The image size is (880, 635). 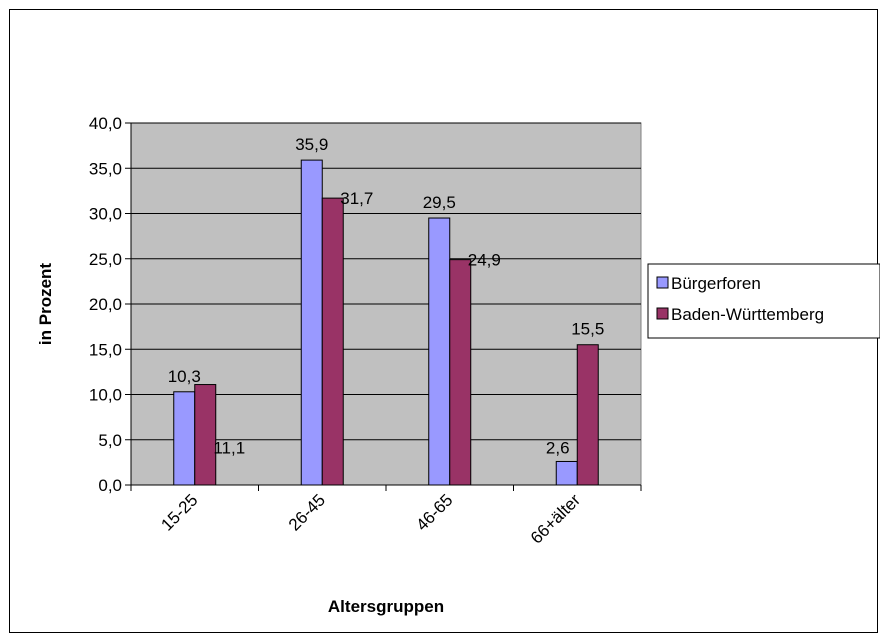 I want to click on y-tick-label: 10,0, so click(x=105, y=395).